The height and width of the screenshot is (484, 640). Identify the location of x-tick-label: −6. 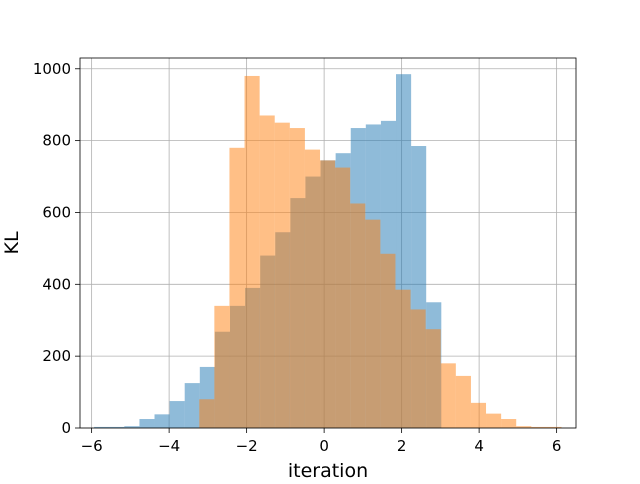
(92, 446).